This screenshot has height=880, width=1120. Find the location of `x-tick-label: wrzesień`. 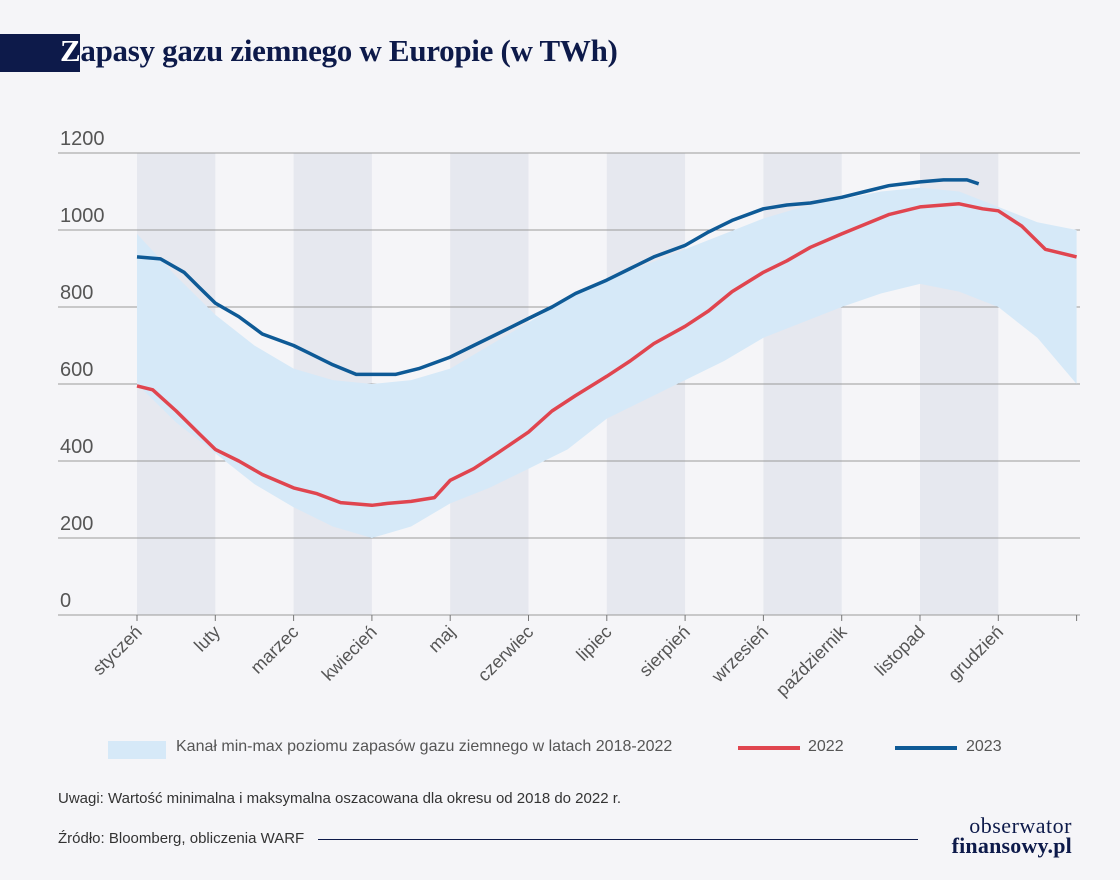

x-tick-label: wrzesień is located at coordinates (739, 654).